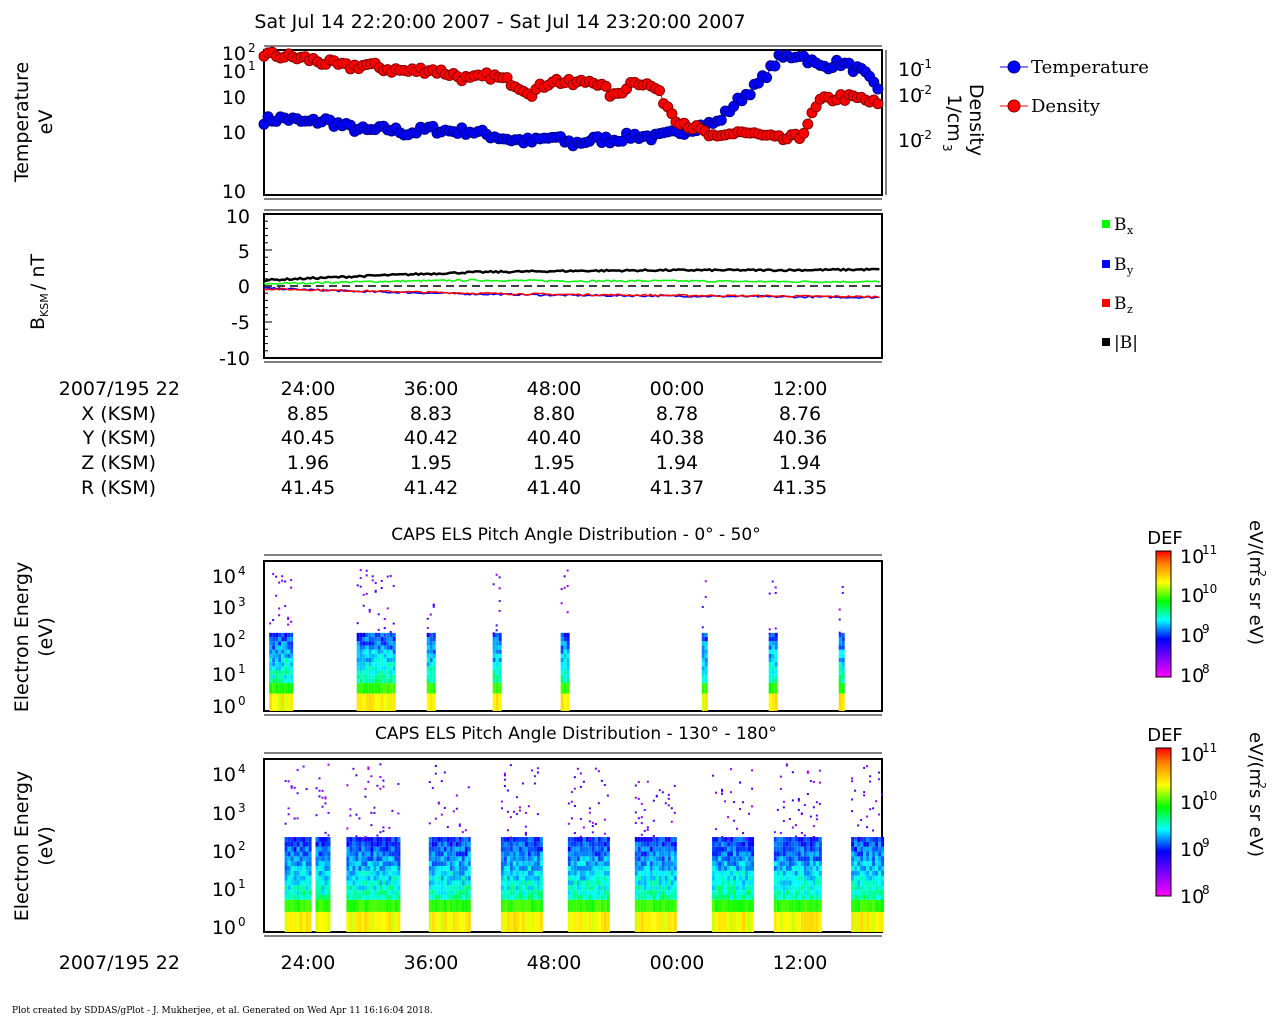 The image size is (1280, 1024). Describe the element at coordinates (234, 133) in the screenshot. I see `panel1-ytick-4: 10` at that location.